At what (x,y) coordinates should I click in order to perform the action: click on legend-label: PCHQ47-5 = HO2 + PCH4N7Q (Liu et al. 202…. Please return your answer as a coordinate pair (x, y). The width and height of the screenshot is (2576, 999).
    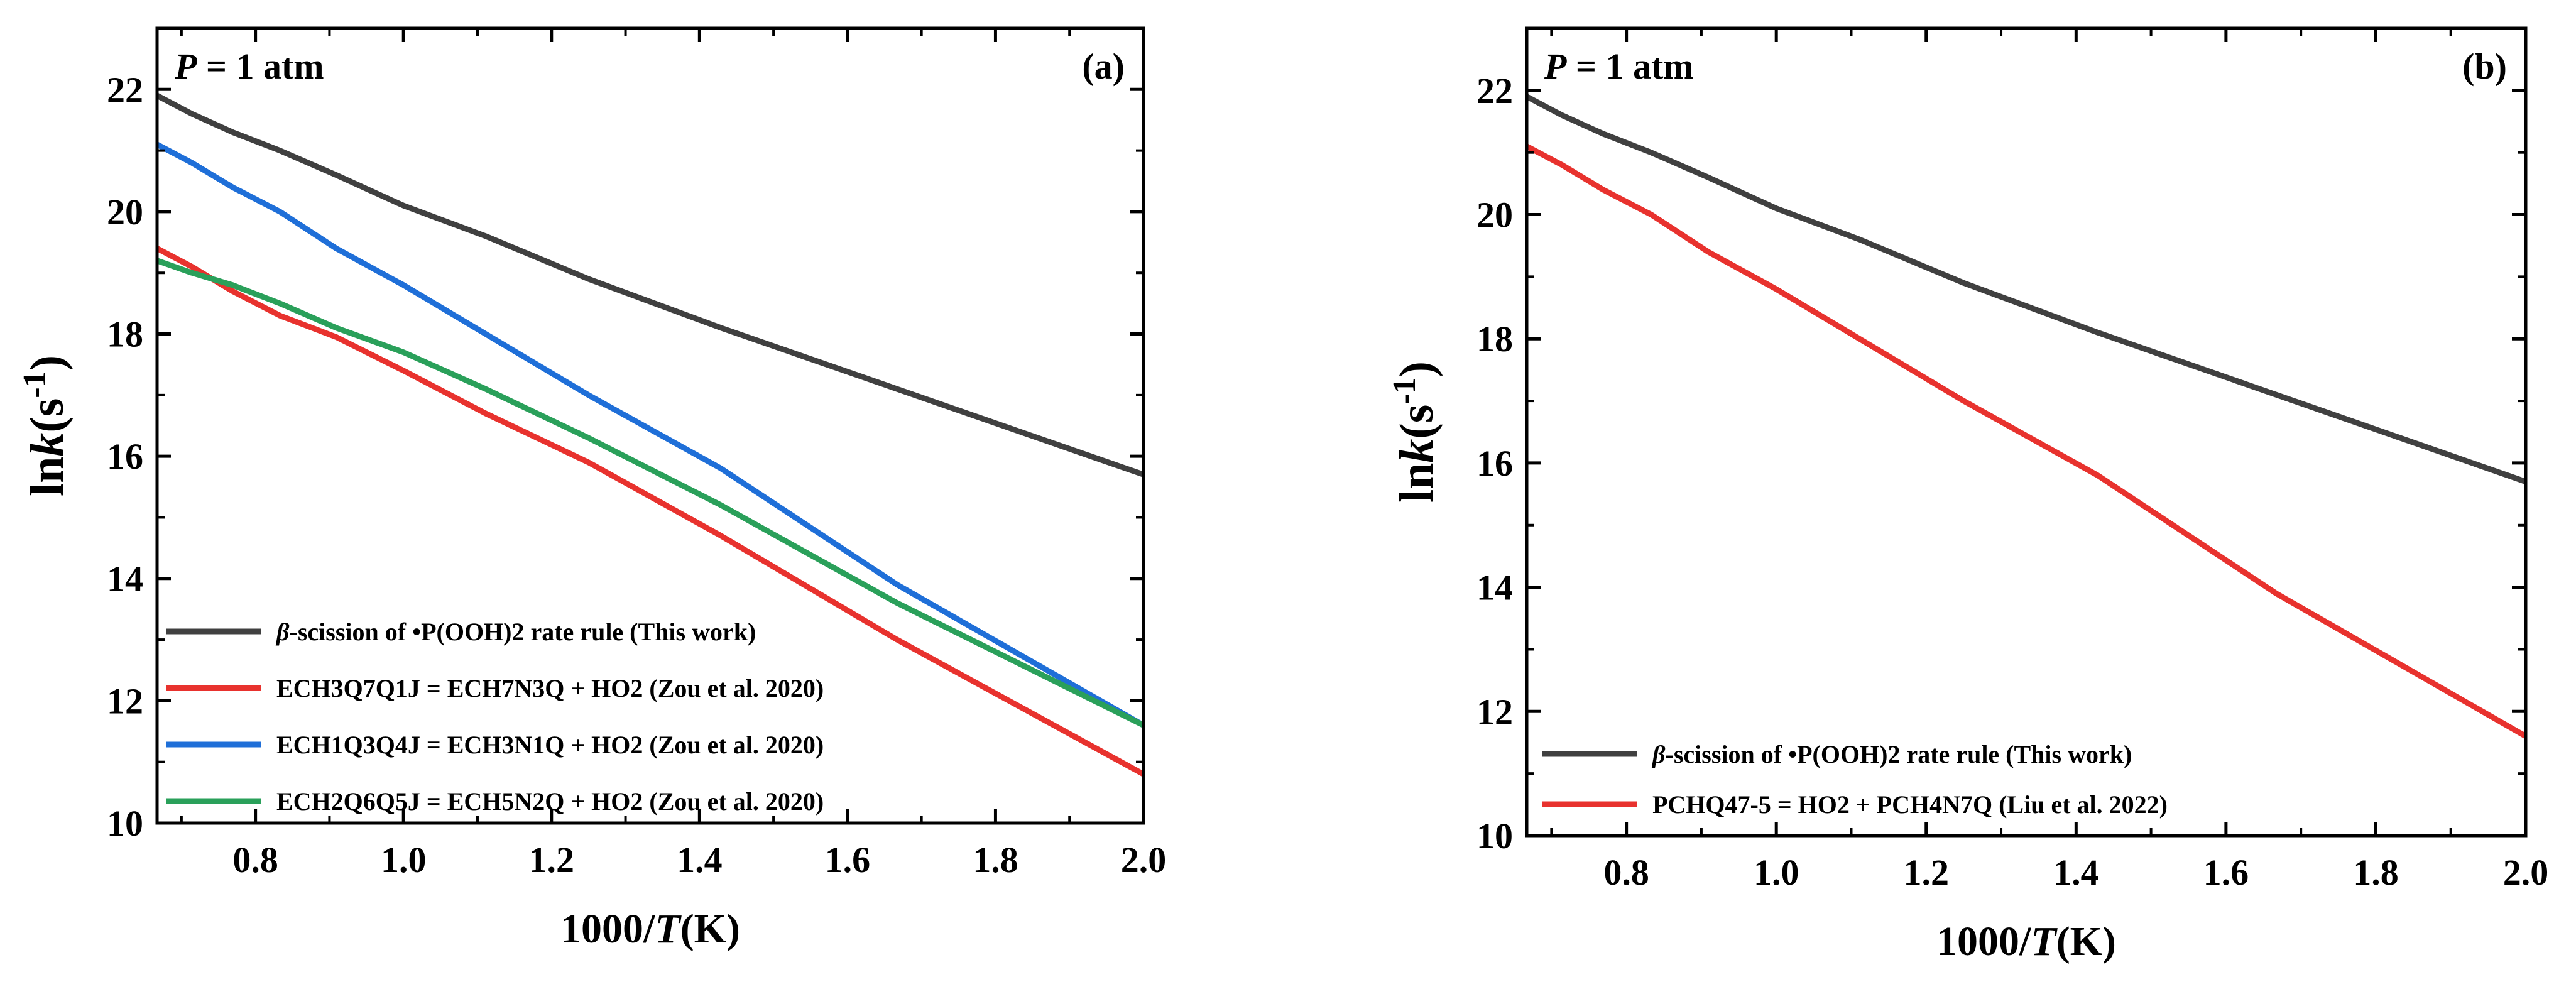
    Looking at the image, I should click on (1910, 804).